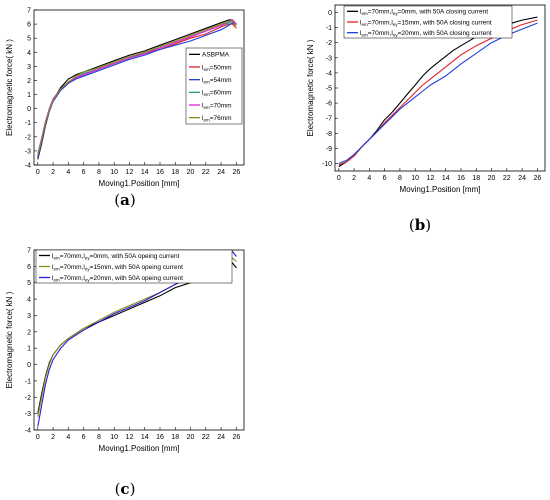 This screenshot has width=550, height=500. Describe the element at coordinates (139, 87) in the screenshot. I see `plot-frame` at that location.